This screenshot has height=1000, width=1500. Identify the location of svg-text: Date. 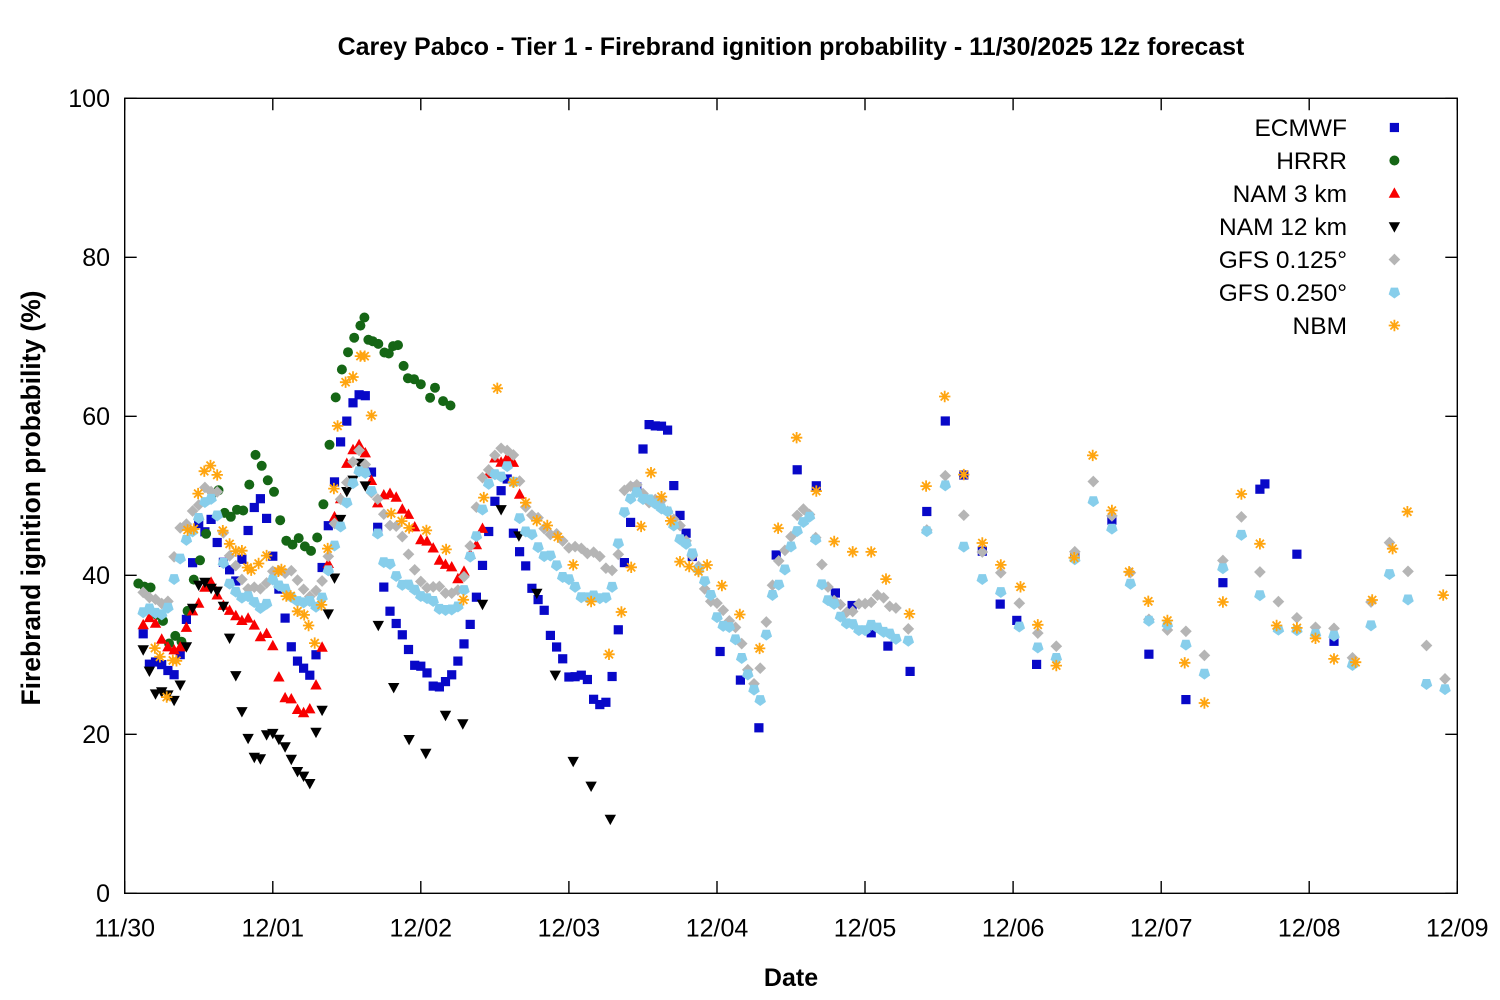
(791, 978).